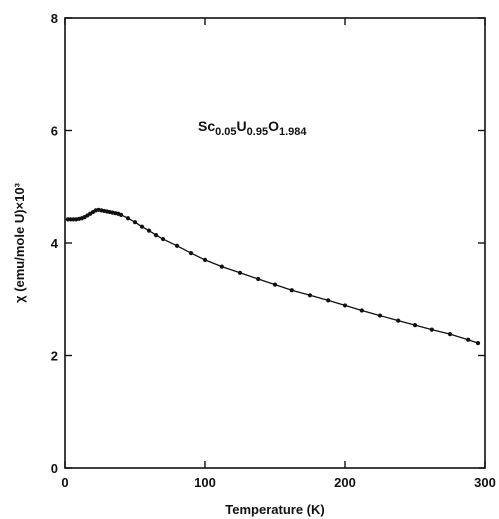  What do you see at coordinates (485, 482) in the screenshot?
I see `x-tick-label-300: 300` at bounding box center [485, 482].